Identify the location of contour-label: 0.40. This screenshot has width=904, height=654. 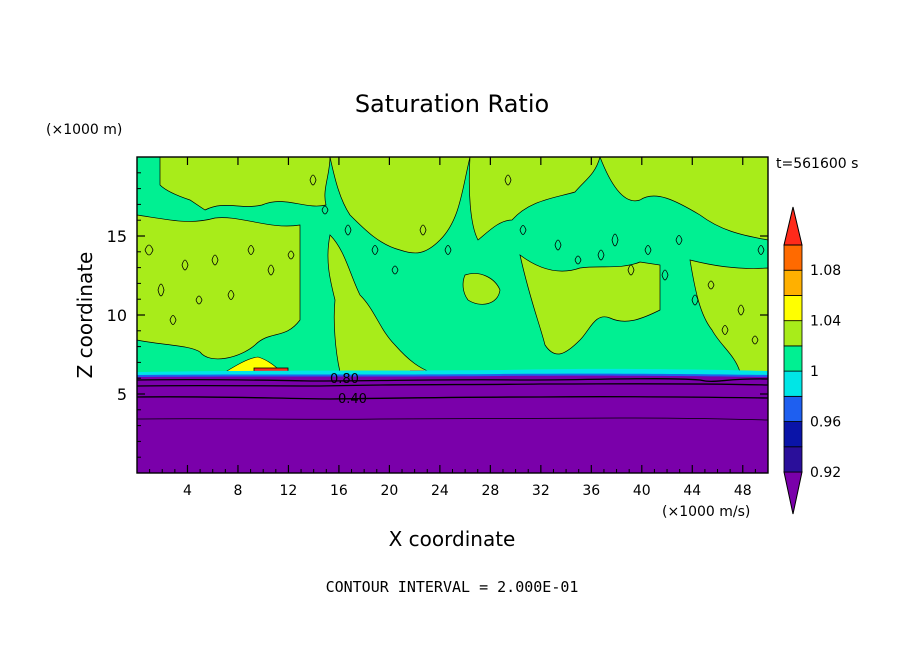
(352, 399).